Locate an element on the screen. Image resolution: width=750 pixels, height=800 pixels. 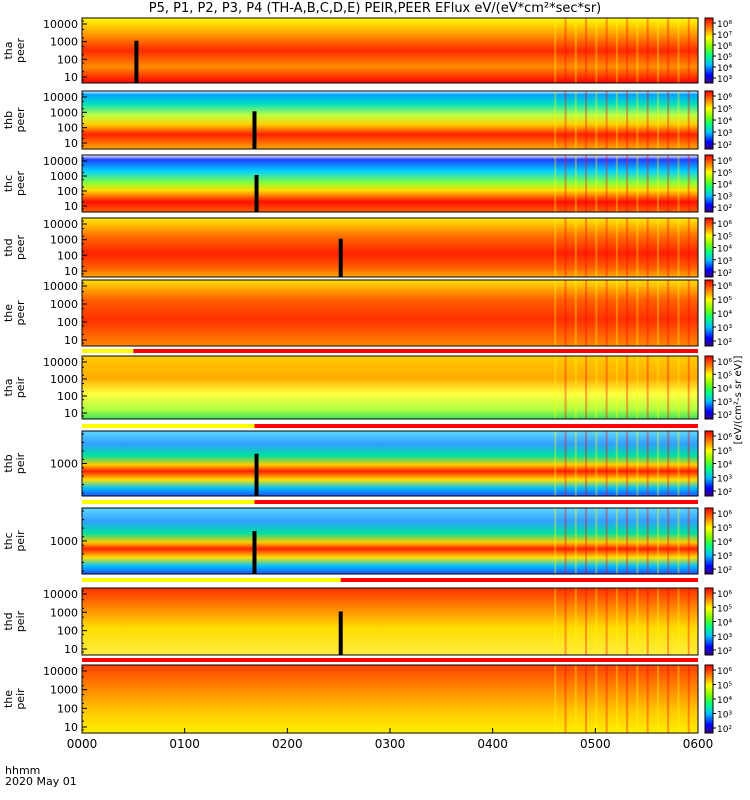
y-tick-label: 10 is located at coordinates (71, 143).